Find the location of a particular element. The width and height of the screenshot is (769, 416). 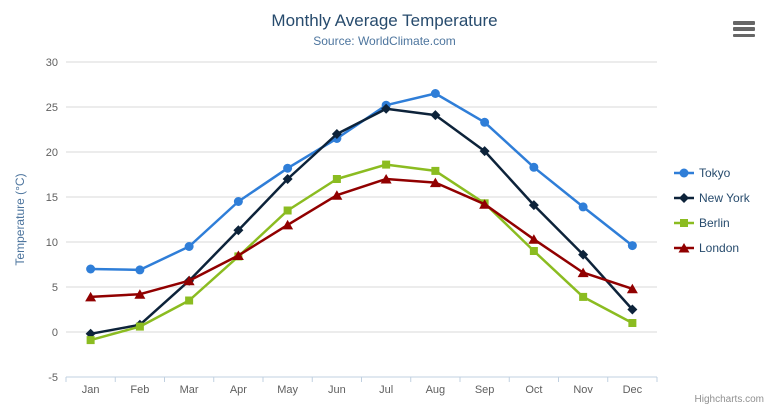

hamburger-icon is located at coordinates (745, 29).